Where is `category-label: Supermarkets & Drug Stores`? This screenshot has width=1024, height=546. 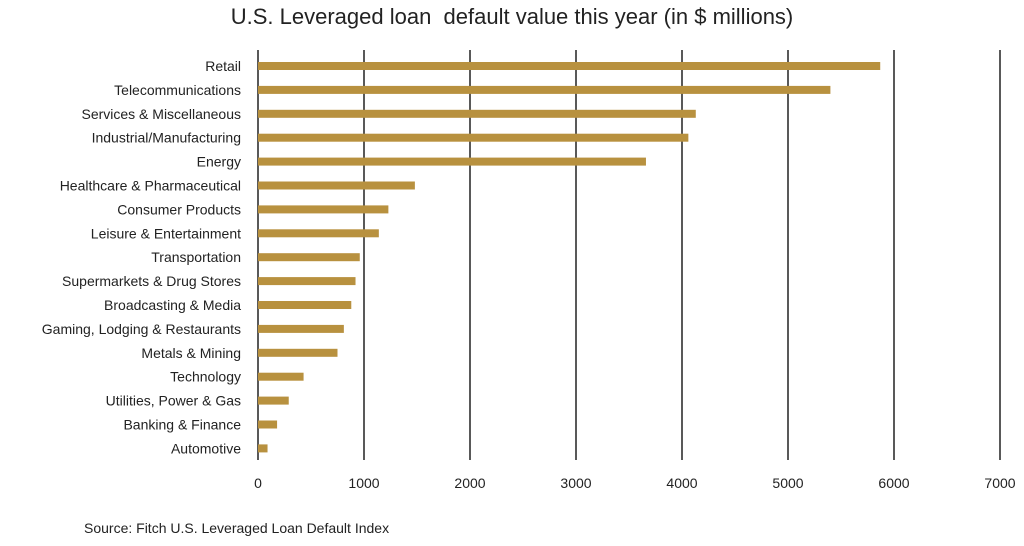
category-label: Supermarkets & Drug Stores is located at coordinates (151, 281).